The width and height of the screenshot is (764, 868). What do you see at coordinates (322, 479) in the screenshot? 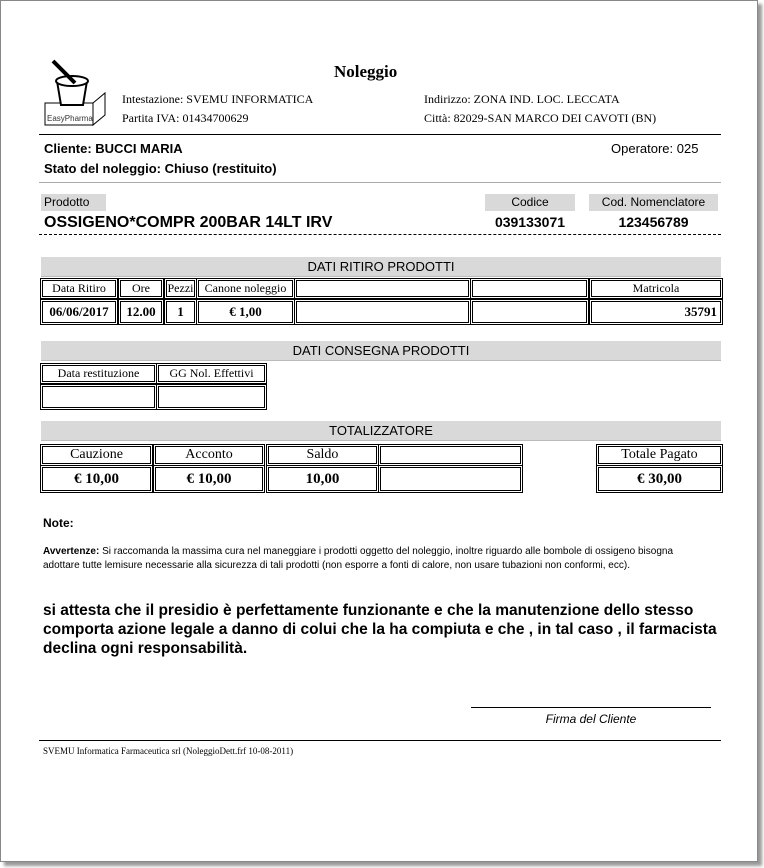
I see `saldo-value: 10,00` at bounding box center [322, 479].